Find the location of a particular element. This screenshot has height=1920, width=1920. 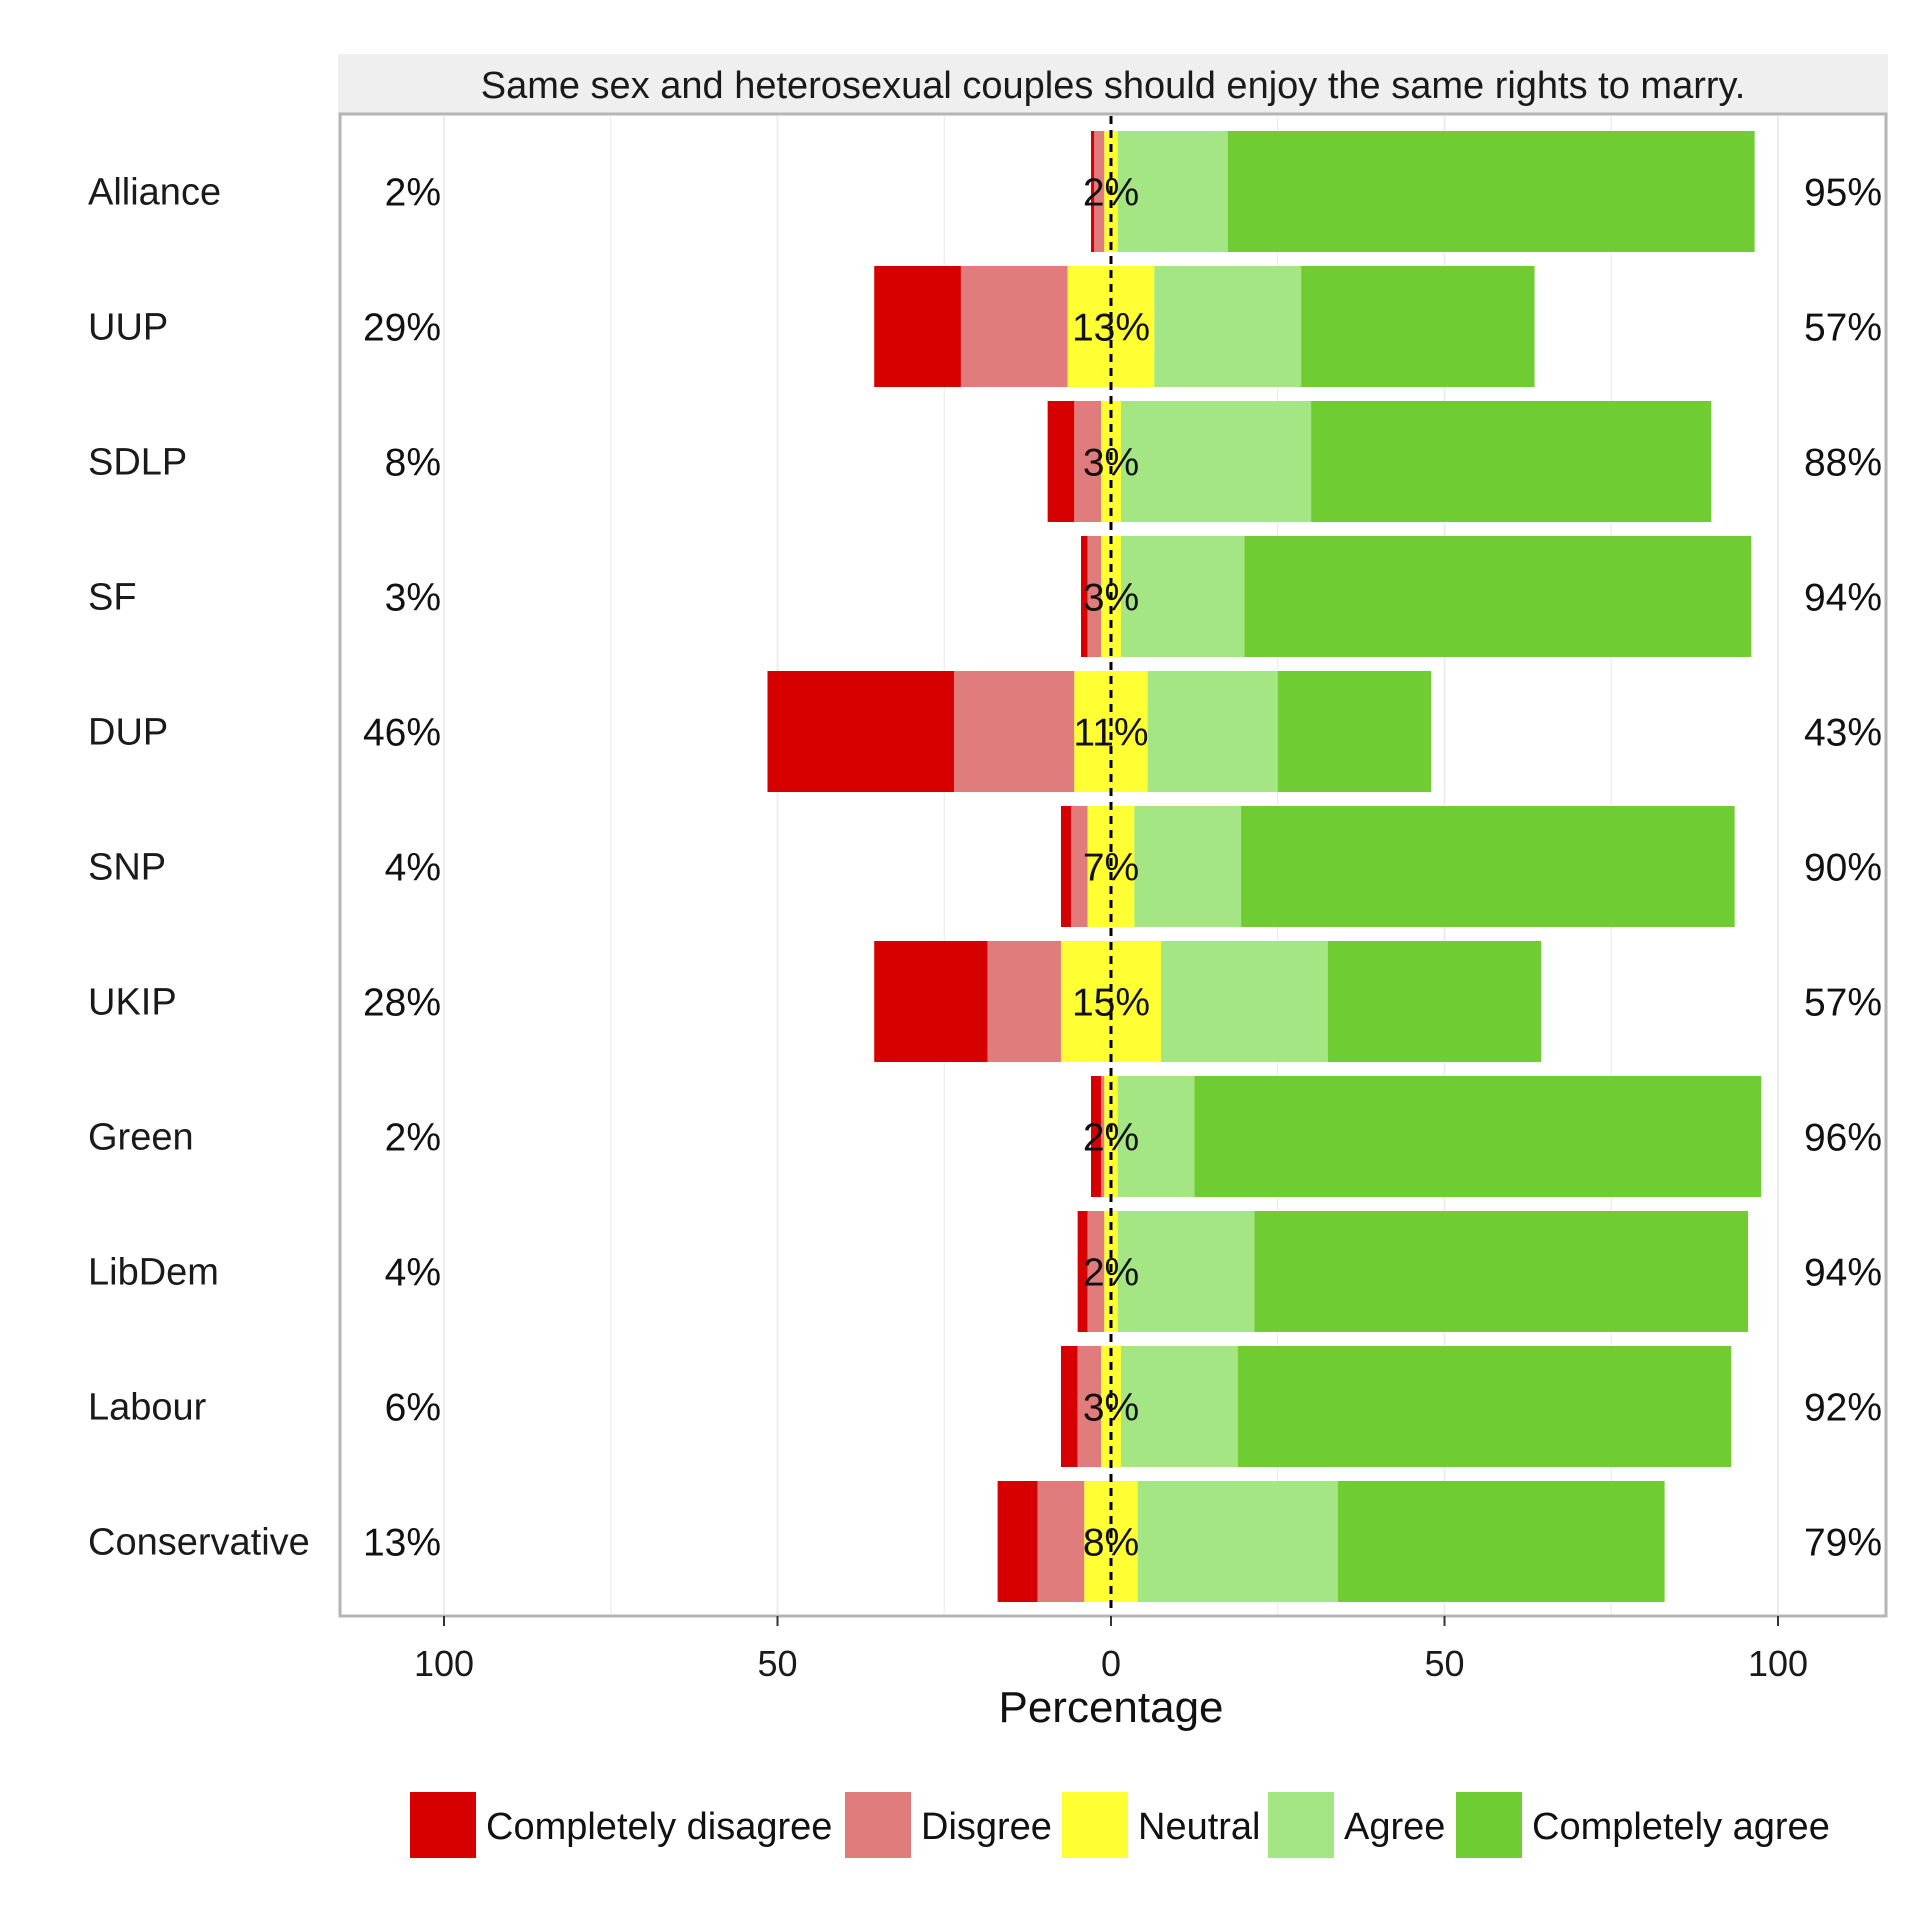

category-label: SNP is located at coordinates (127, 868).